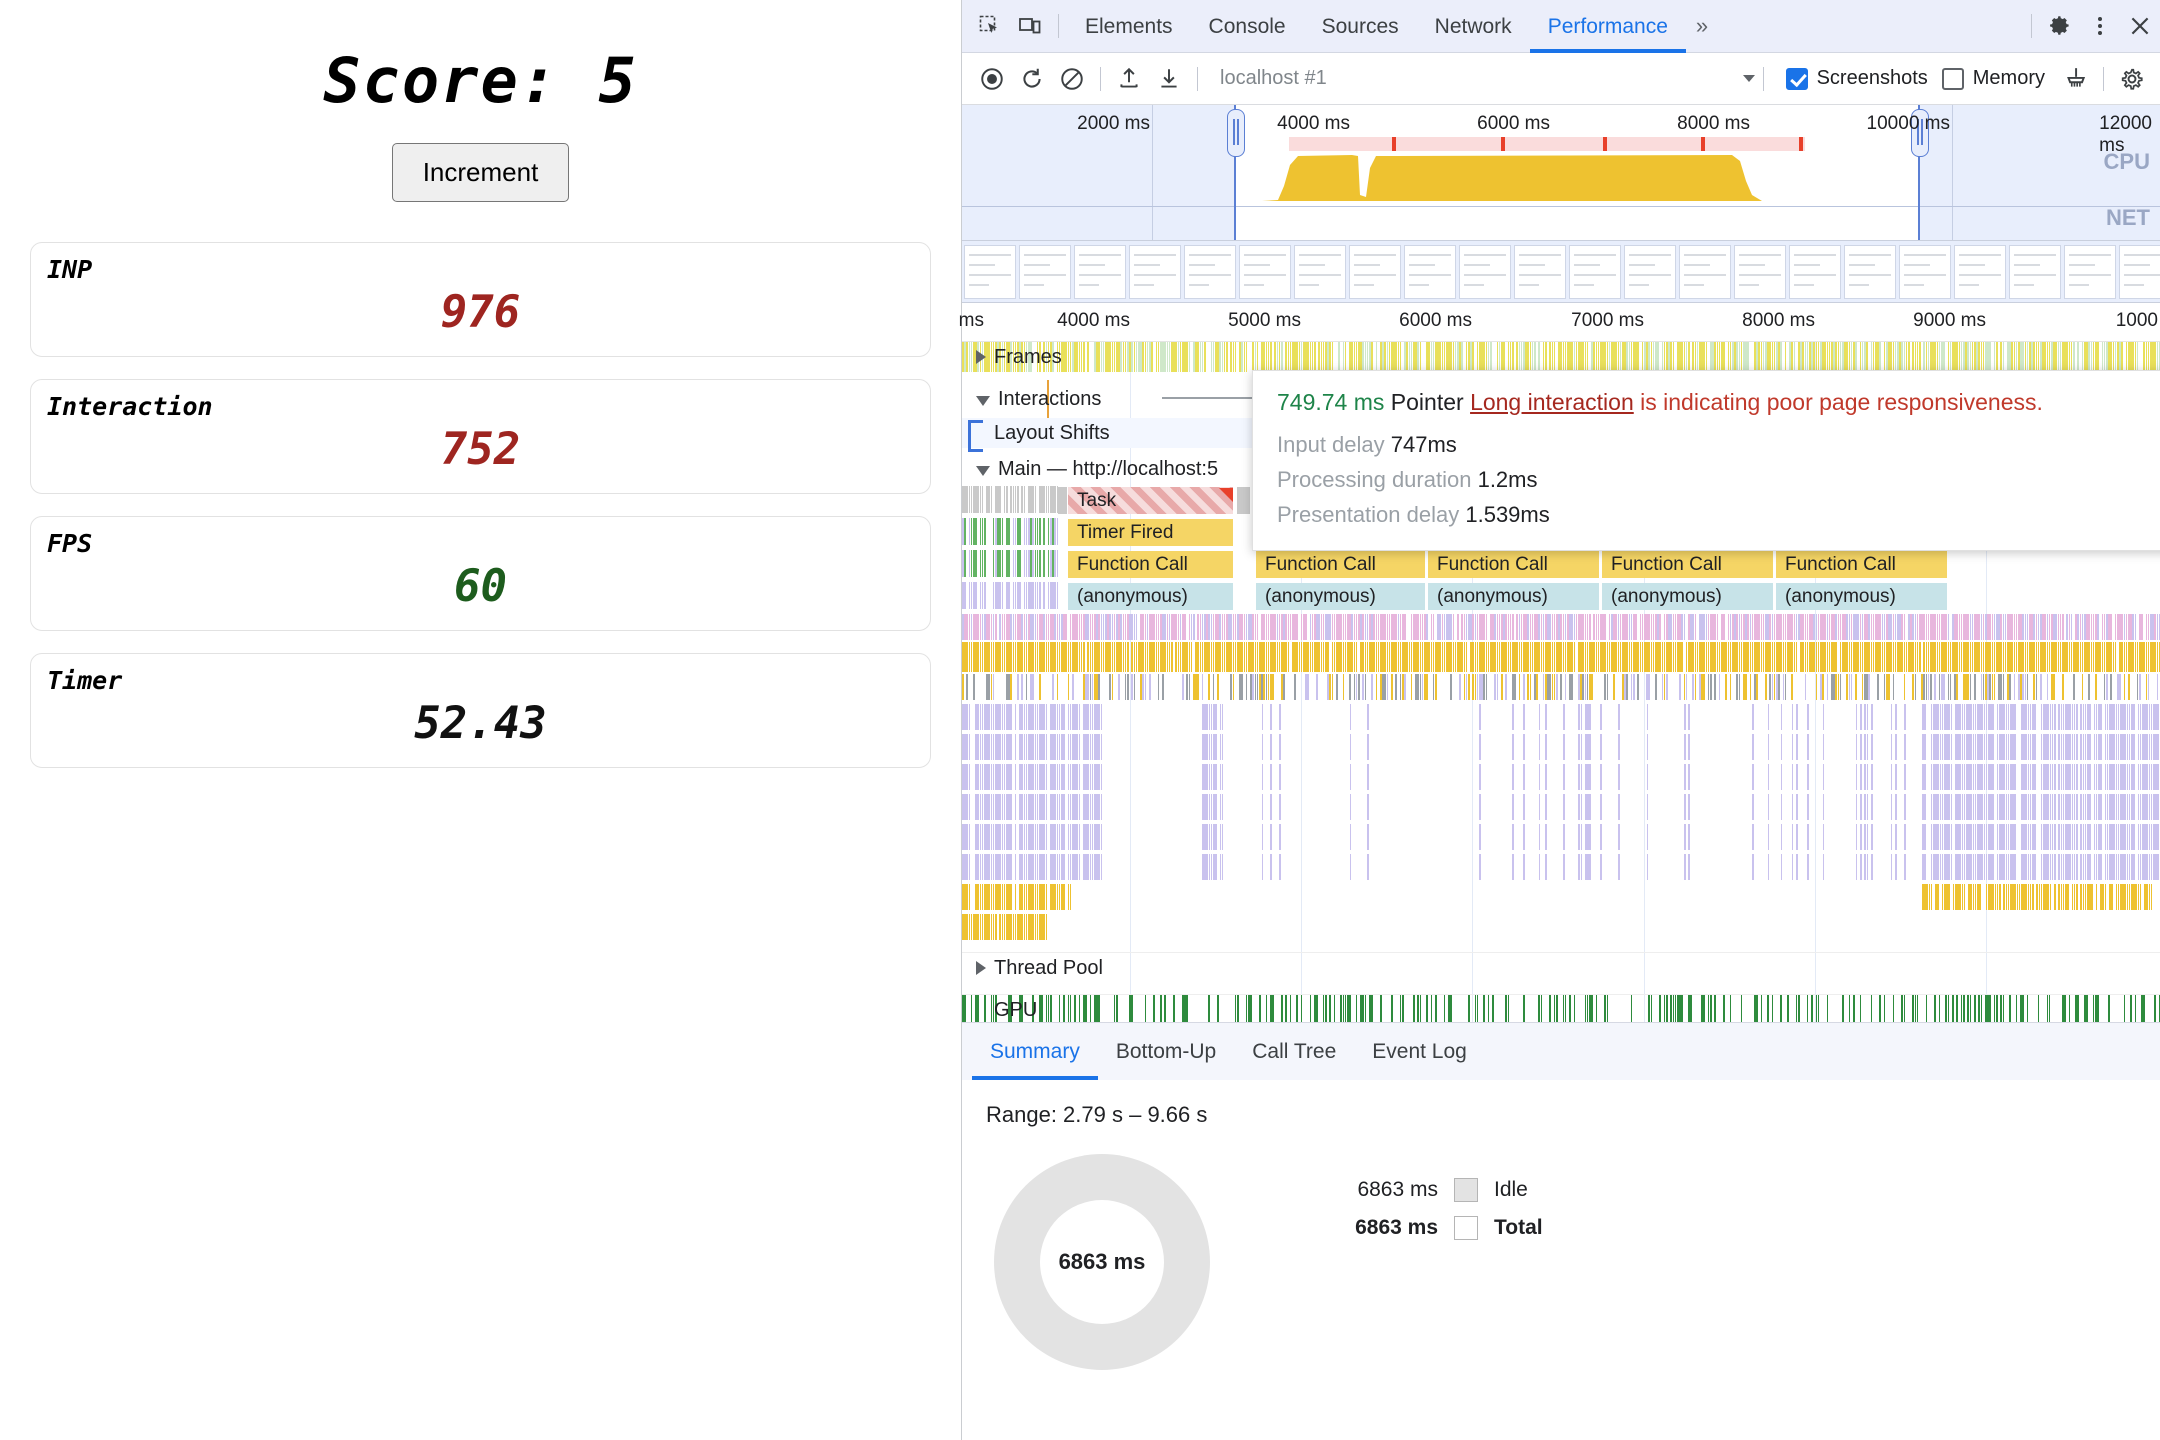  What do you see at coordinates (1561, 1008) in the screenshot?
I see `track-gpu: GPU` at bounding box center [1561, 1008].